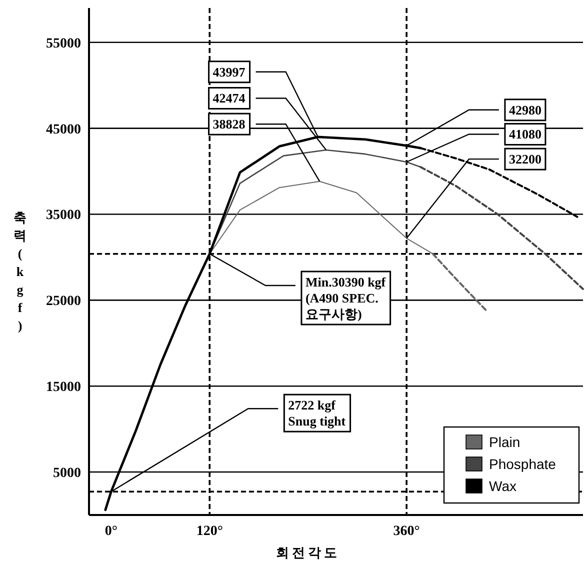 Image resolution: width=585 pixels, height=566 pixels. I want to click on y-axis-title: 축력(kgf), so click(20, 271).